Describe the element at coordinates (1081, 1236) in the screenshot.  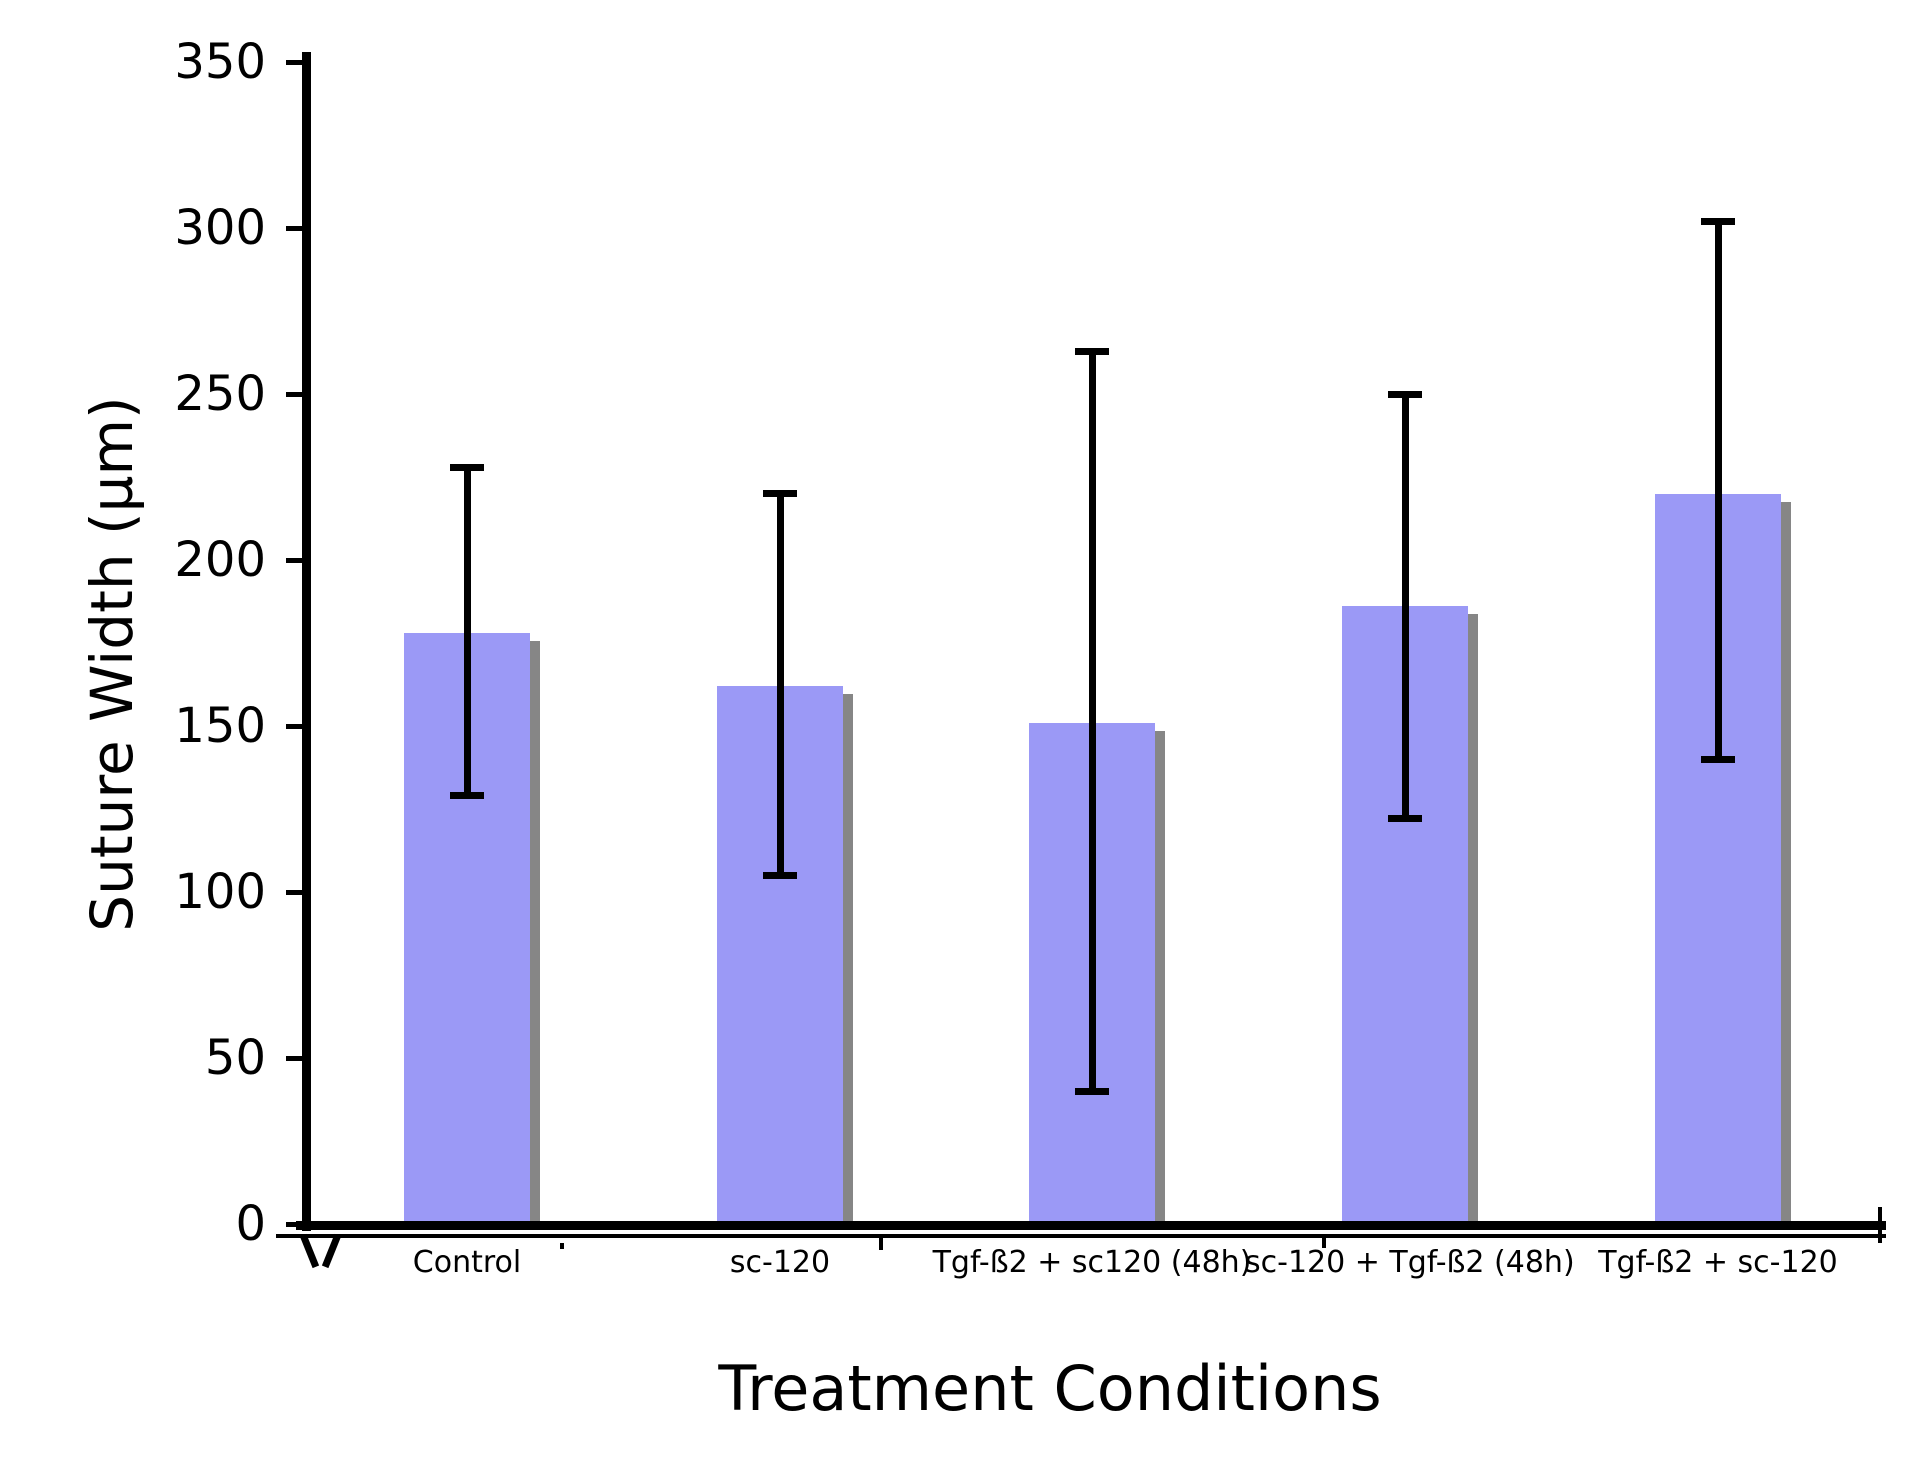
I see `x-axis-underline` at that location.